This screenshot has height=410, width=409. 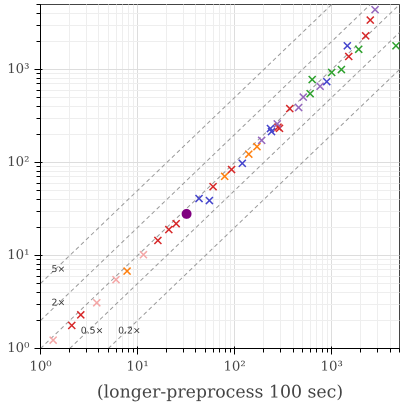 What do you see at coordinates (92, 330) in the screenshot?
I see `annotation: 0.5×` at bounding box center [92, 330].